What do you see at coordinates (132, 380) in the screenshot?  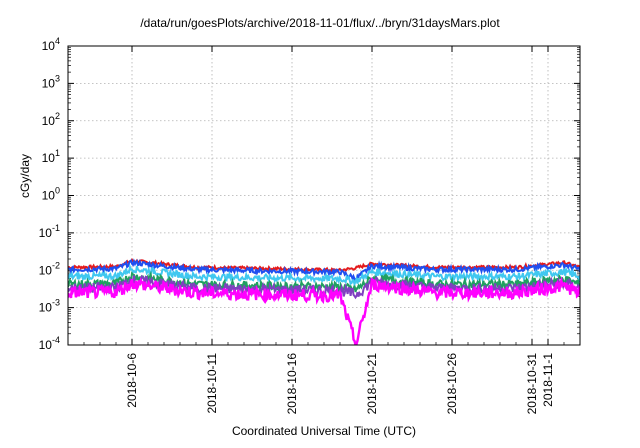 I see `x-tick-label: 2018-10-6` at bounding box center [132, 380].